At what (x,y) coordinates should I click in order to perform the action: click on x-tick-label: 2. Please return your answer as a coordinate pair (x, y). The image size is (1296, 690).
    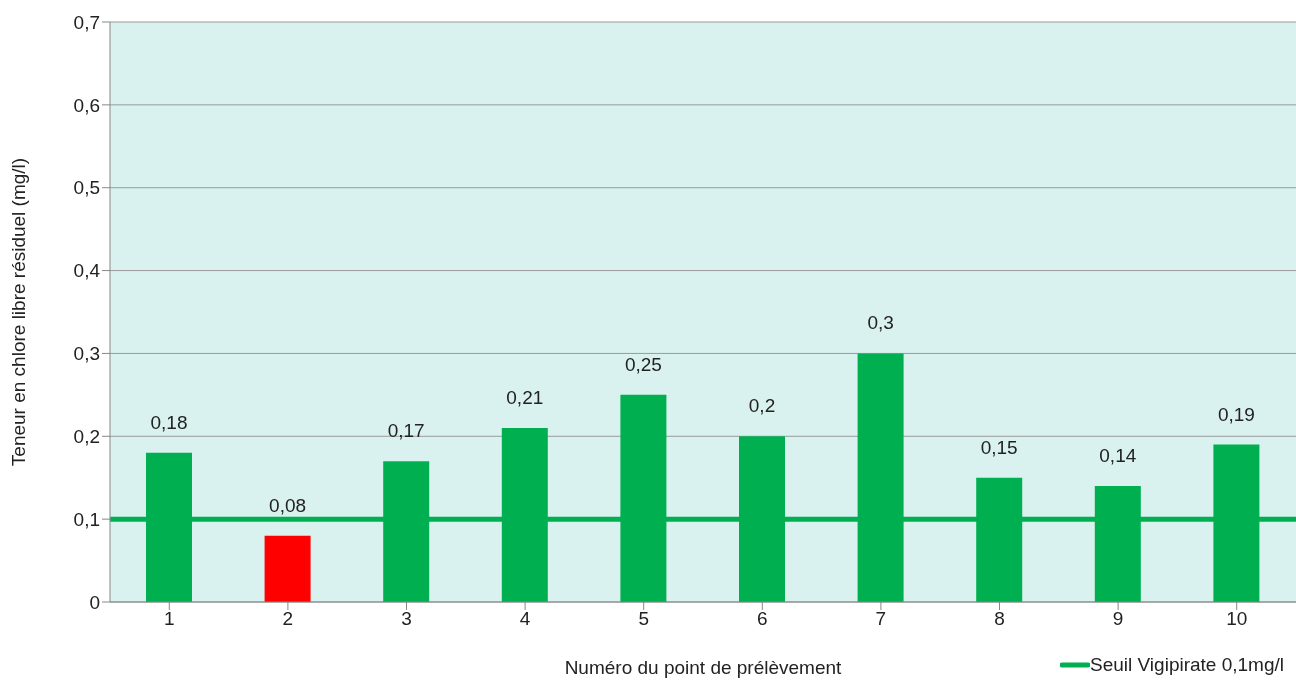
    Looking at the image, I should click on (288, 619).